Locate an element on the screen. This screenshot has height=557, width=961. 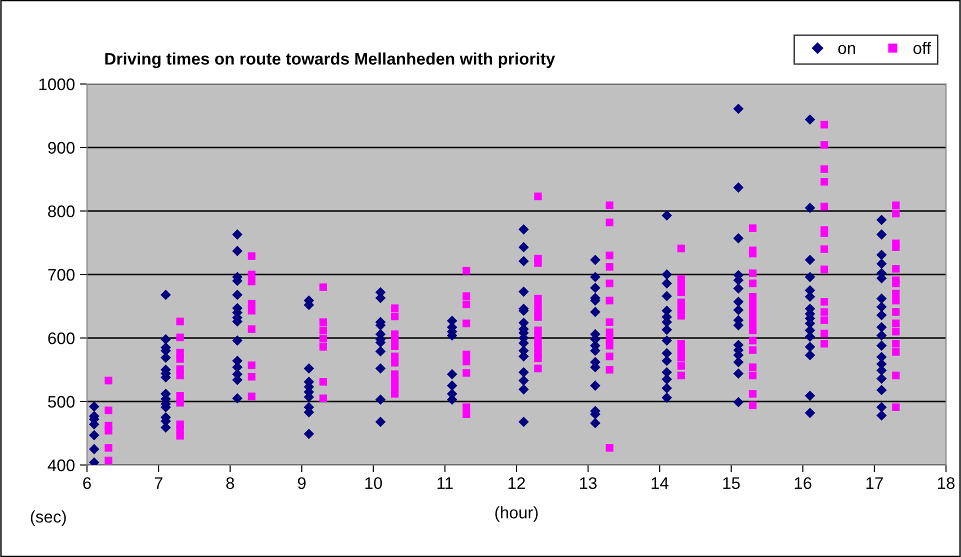
x-tick-label: 6 is located at coordinates (87, 483).